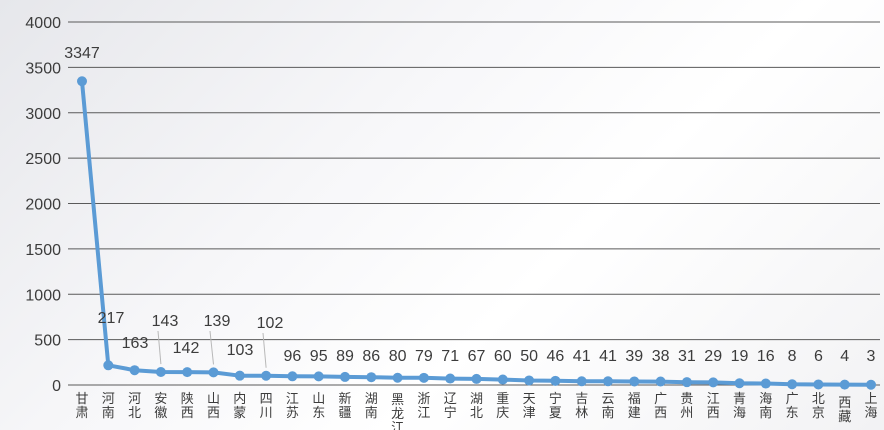  What do you see at coordinates (713, 405) in the screenshot?
I see `x-category-label: 江西` at bounding box center [713, 405].